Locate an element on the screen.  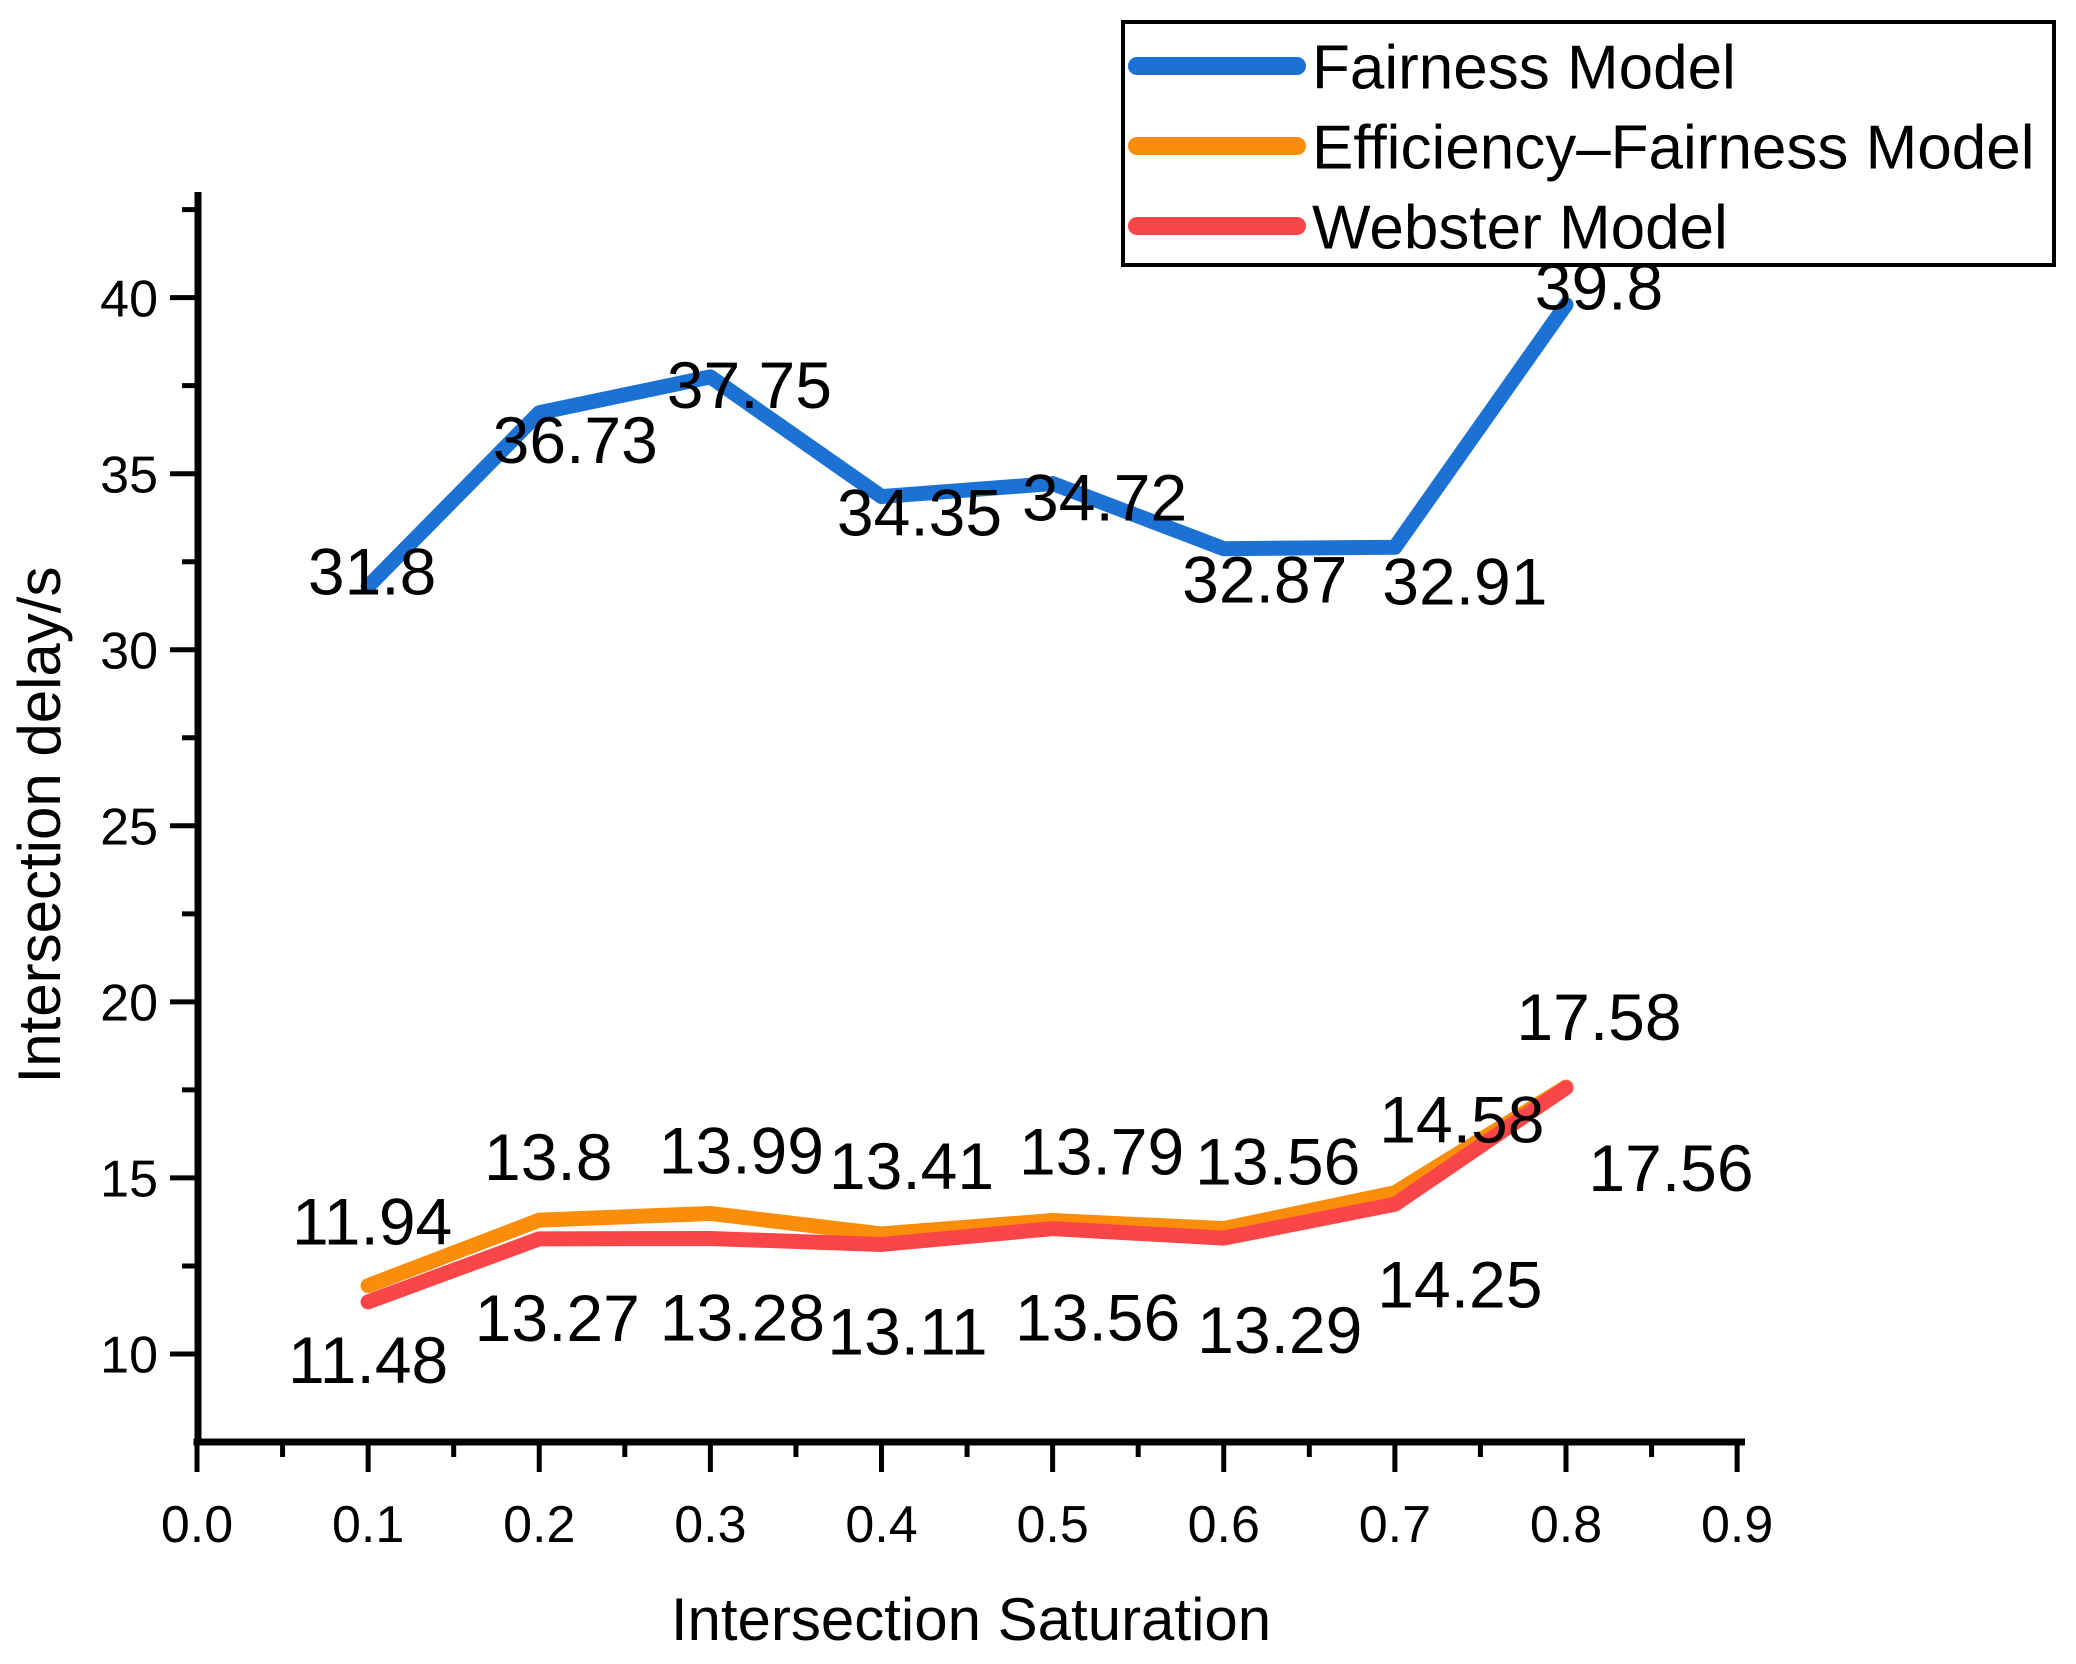
x-tick-label: 0.4 is located at coordinates (881, 1525).